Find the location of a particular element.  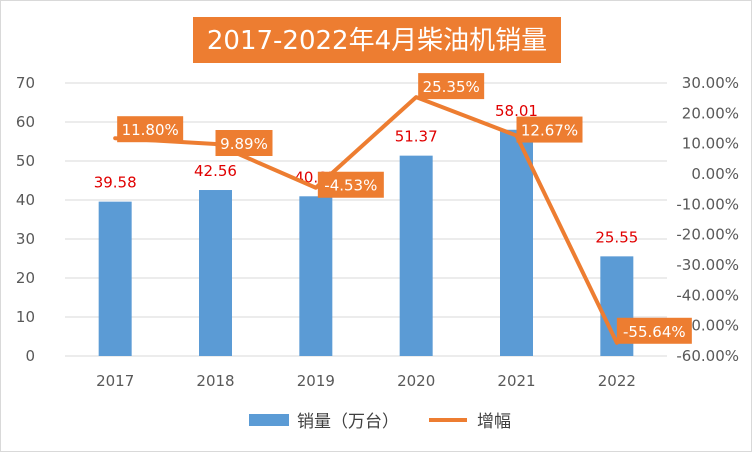

line-data-label: 11.80% is located at coordinates (150, 130).